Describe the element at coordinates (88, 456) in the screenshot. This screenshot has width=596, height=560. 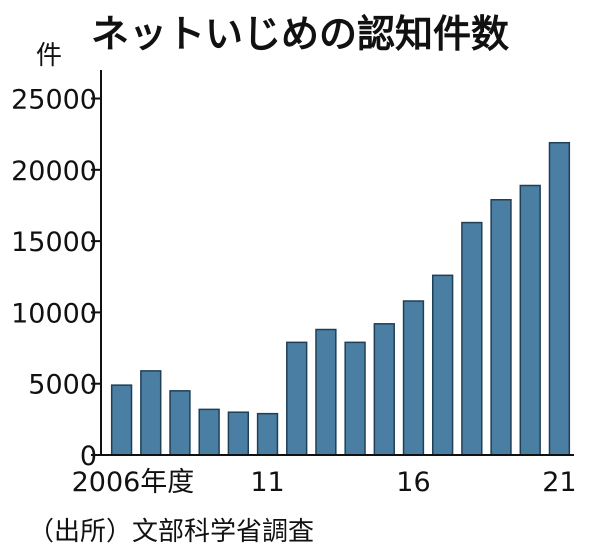
I see `y-tick-label: 0` at that location.